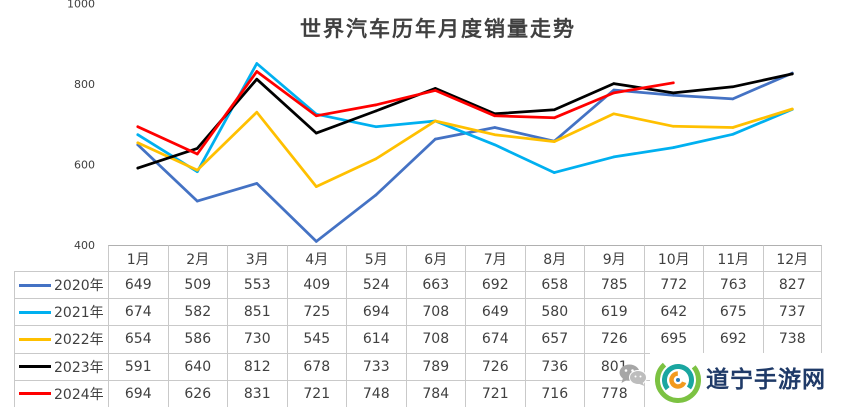  Describe the element at coordinates (792, 258) in the screenshot. I see `table-header-month: 12月` at that location.